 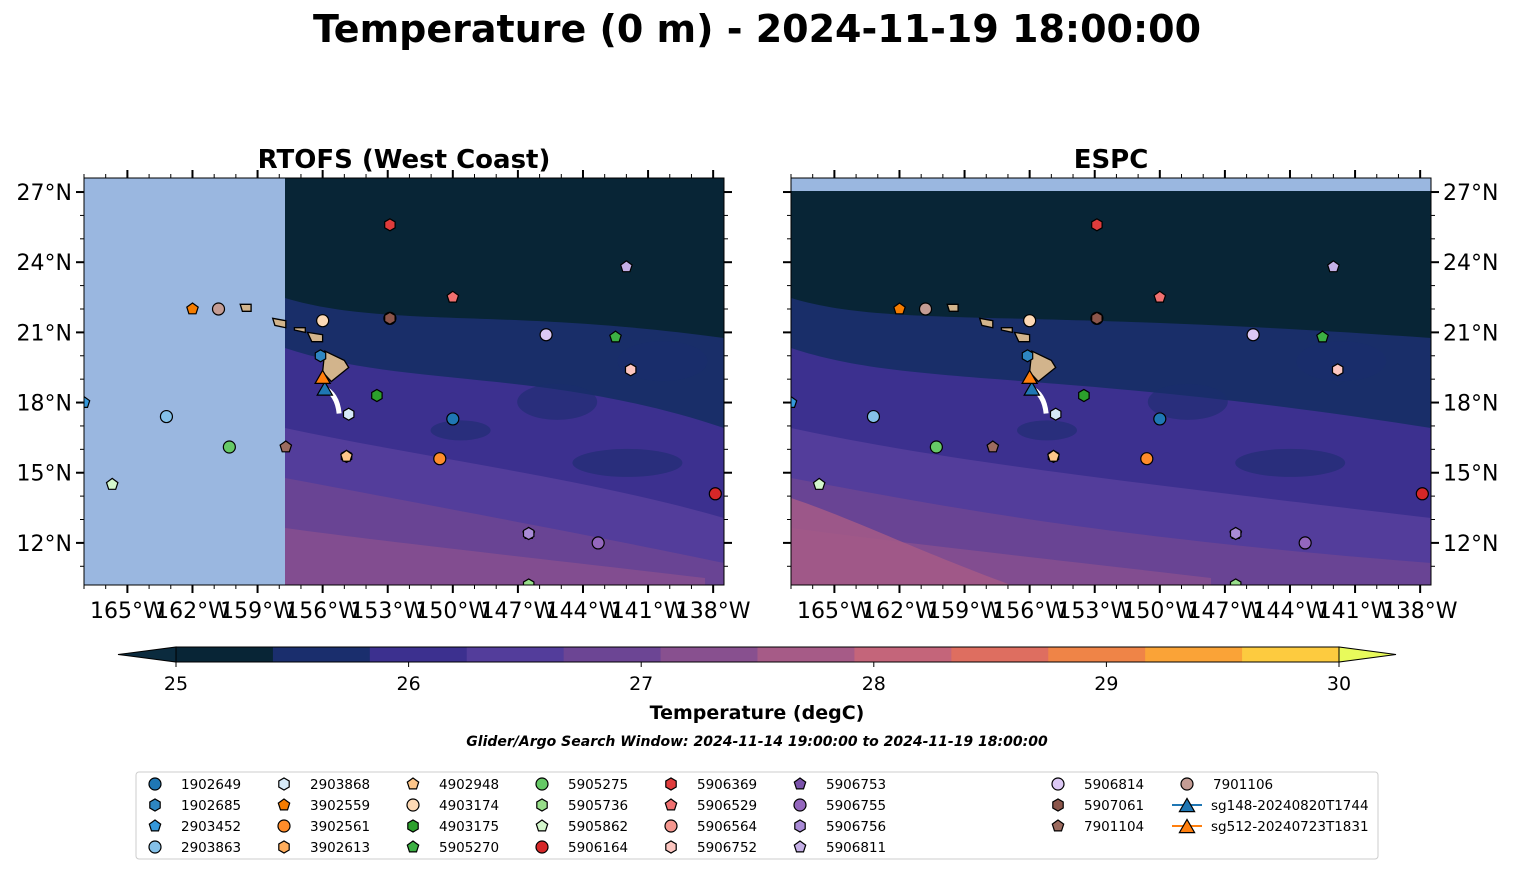 I want to click on legend-item-7901106: 7901106, so click(x=1226, y=785).